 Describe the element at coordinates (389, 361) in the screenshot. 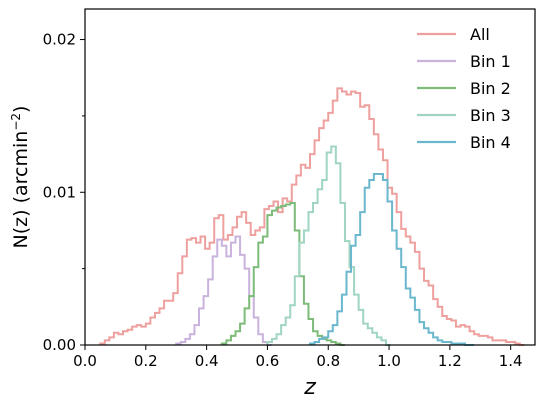

I see `x-tick-label: 1.0` at that location.